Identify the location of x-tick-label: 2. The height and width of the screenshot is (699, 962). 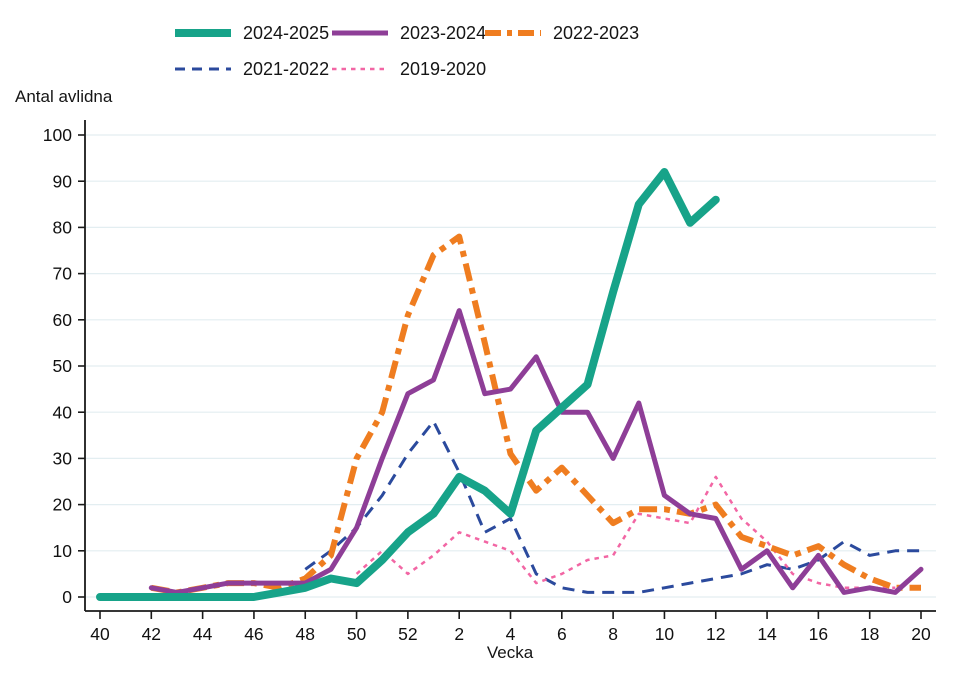
(459, 634).